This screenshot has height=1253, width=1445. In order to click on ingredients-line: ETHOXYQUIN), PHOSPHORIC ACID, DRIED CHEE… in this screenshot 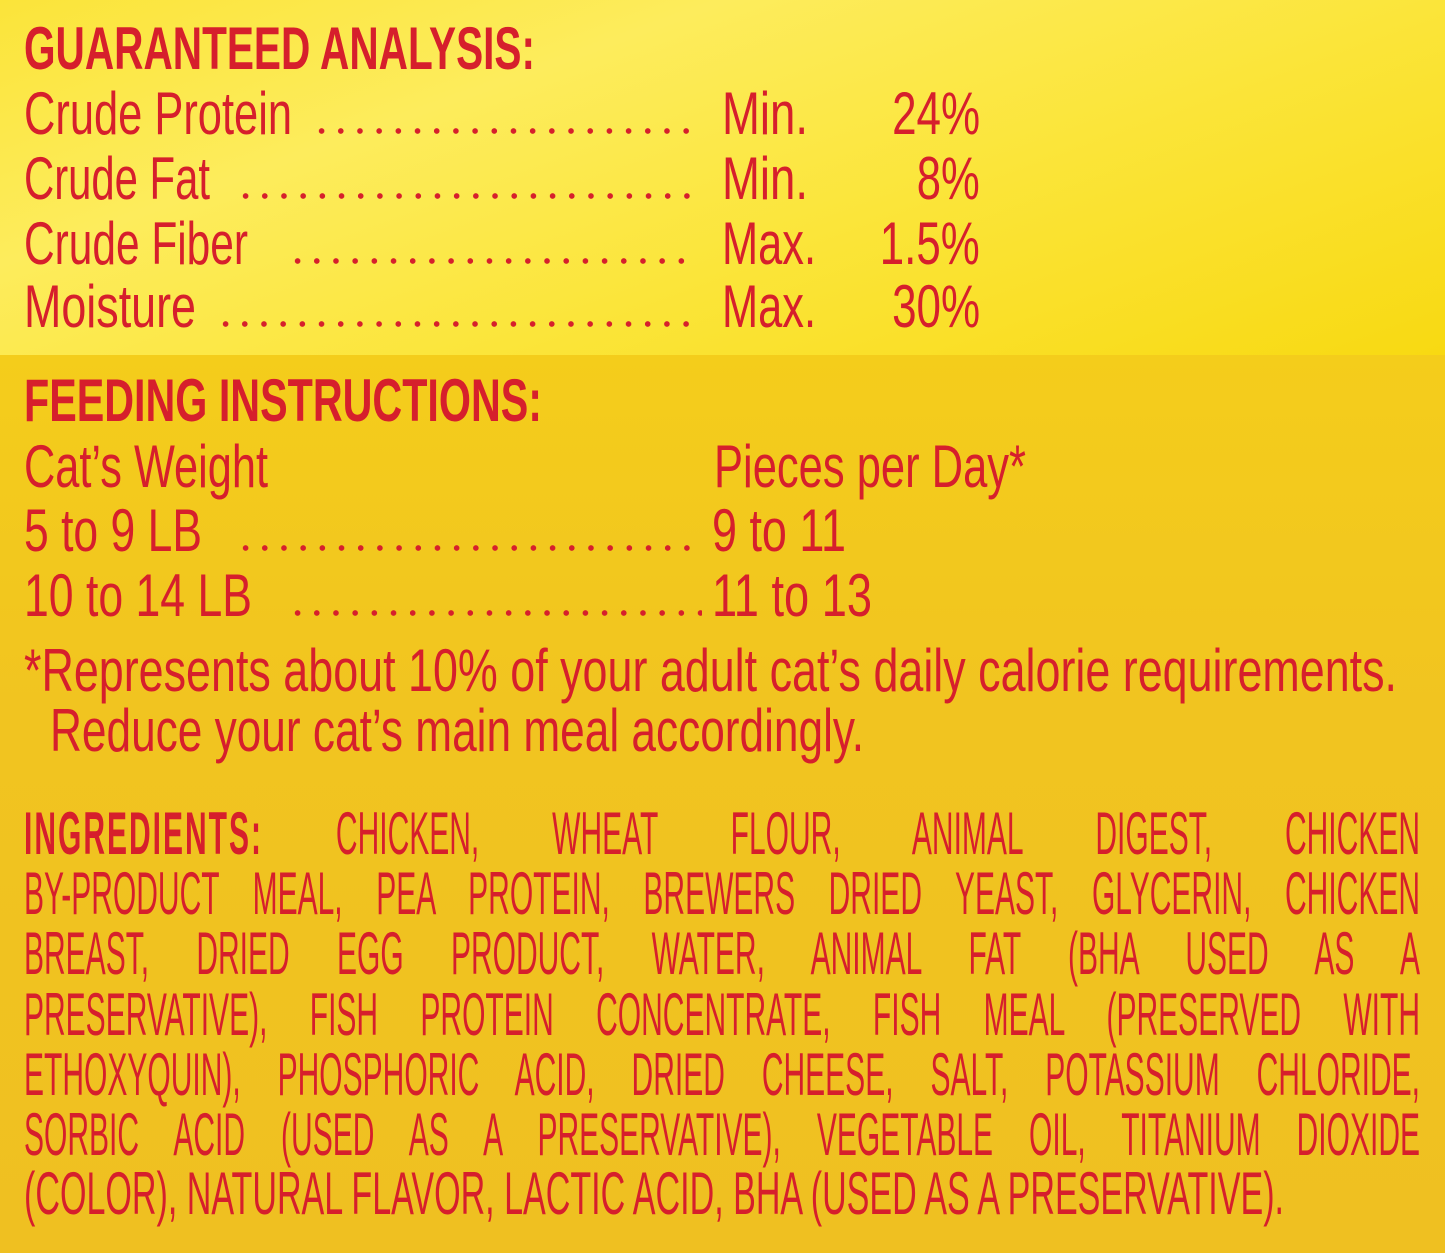, I will do `click(722, 1074)`.